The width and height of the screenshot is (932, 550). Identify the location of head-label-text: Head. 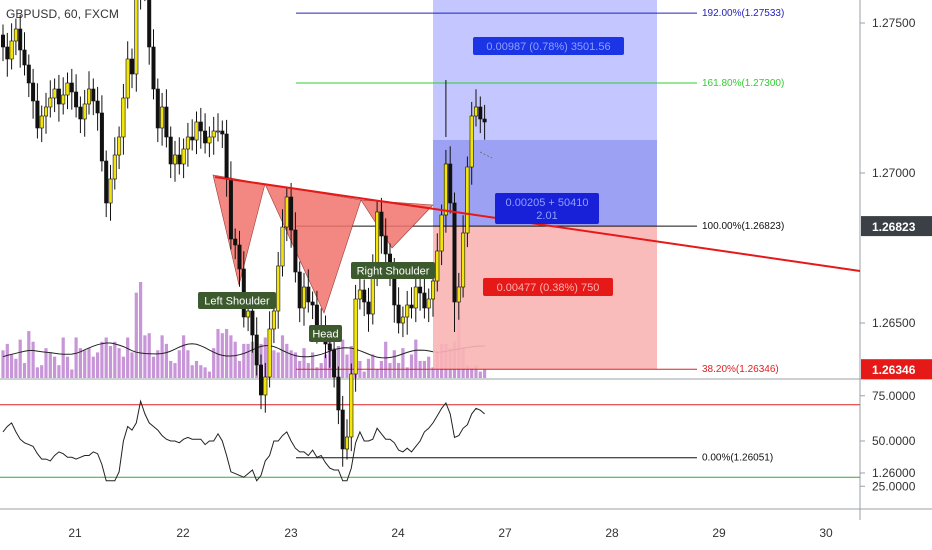
(325, 335).